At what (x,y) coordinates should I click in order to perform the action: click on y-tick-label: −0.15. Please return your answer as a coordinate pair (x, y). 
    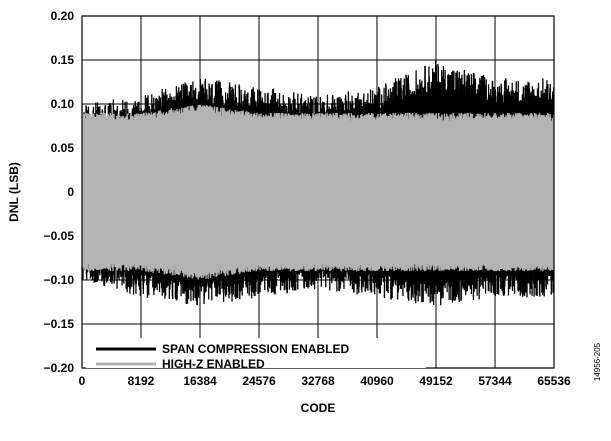
    Looking at the image, I should click on (59, 324).